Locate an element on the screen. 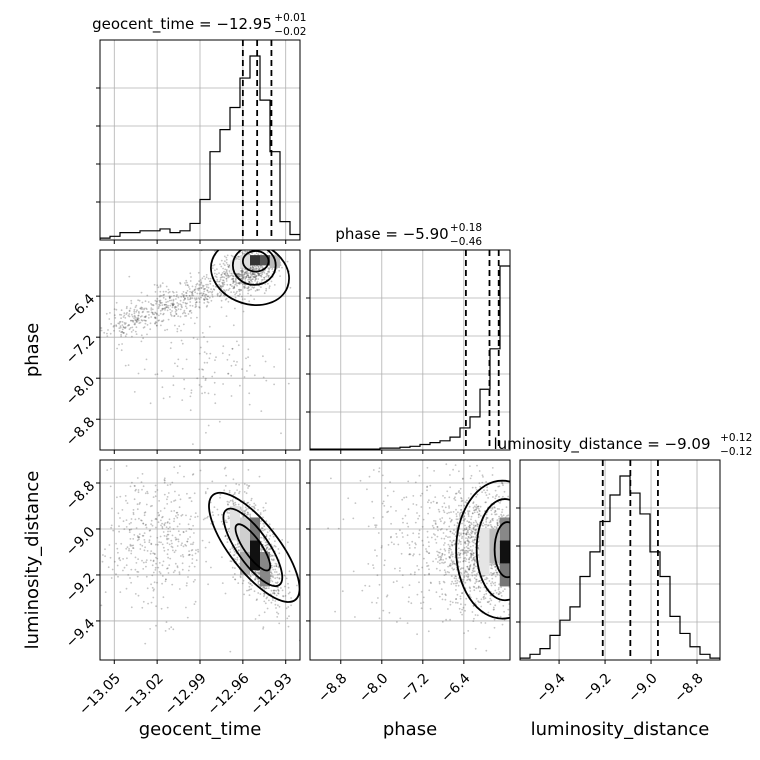  y-tick-label: −7.2 is located at coordinates (80, 349).